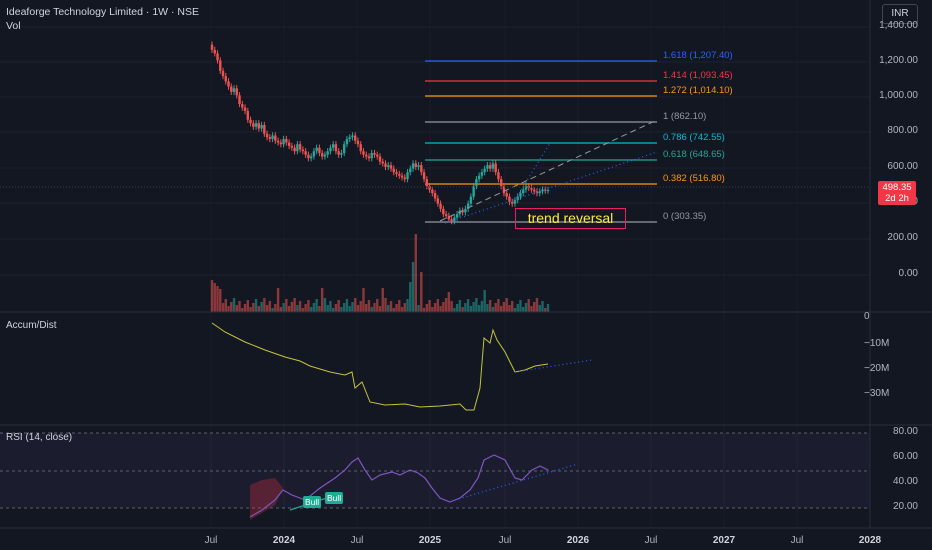 Image resolution: width=932 pixels, height=550 pixels. Describe the element at coordinates (900, 14) in the screenshot. I see `currency-button: INR` at that location.